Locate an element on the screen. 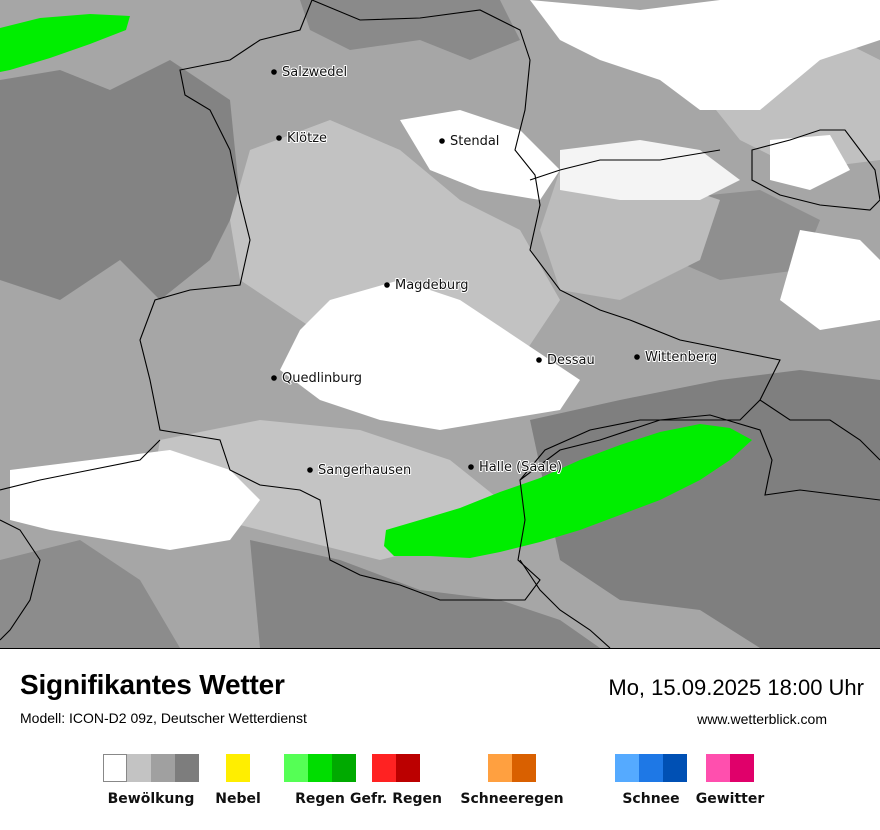 Image resolution: width=880 pixels, height=830 pixels. rain-area-southeast is located at coordinates (568, 491).